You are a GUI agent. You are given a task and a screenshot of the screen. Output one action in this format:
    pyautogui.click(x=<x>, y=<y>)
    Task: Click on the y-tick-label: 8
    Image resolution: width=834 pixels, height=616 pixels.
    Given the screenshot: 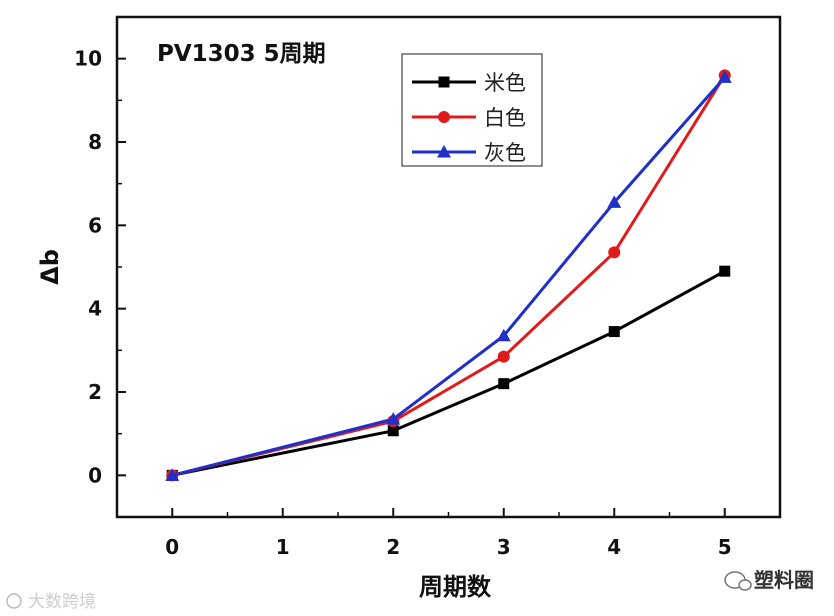 What is the action you would take?
    pyautogui.click(x=95, y=142)
    